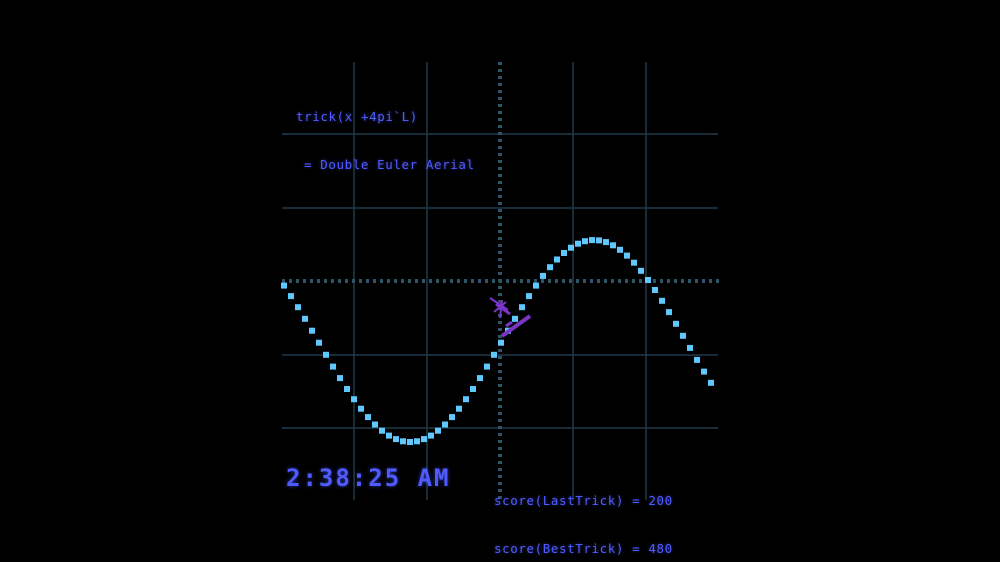  I want to click on trick-formula: trick(x +4pi`L) = Double Euler Aerial, so click(385, 141).